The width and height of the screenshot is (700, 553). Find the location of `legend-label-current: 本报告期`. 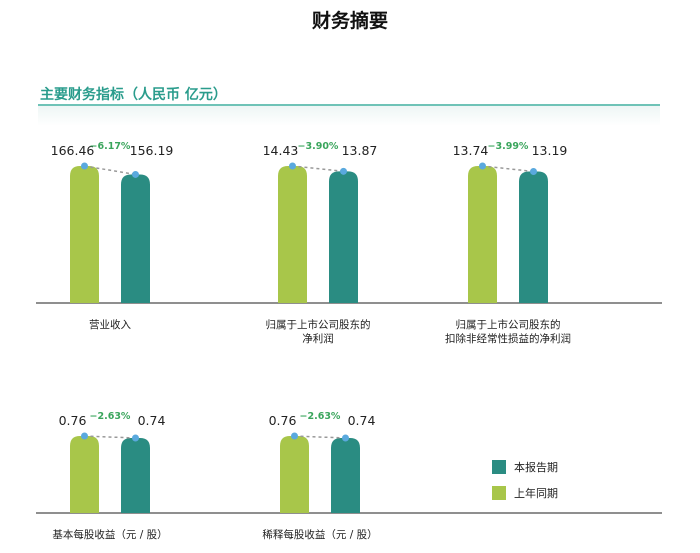

legend-label-current: 本报告期 is located at coordinates (536, 467).